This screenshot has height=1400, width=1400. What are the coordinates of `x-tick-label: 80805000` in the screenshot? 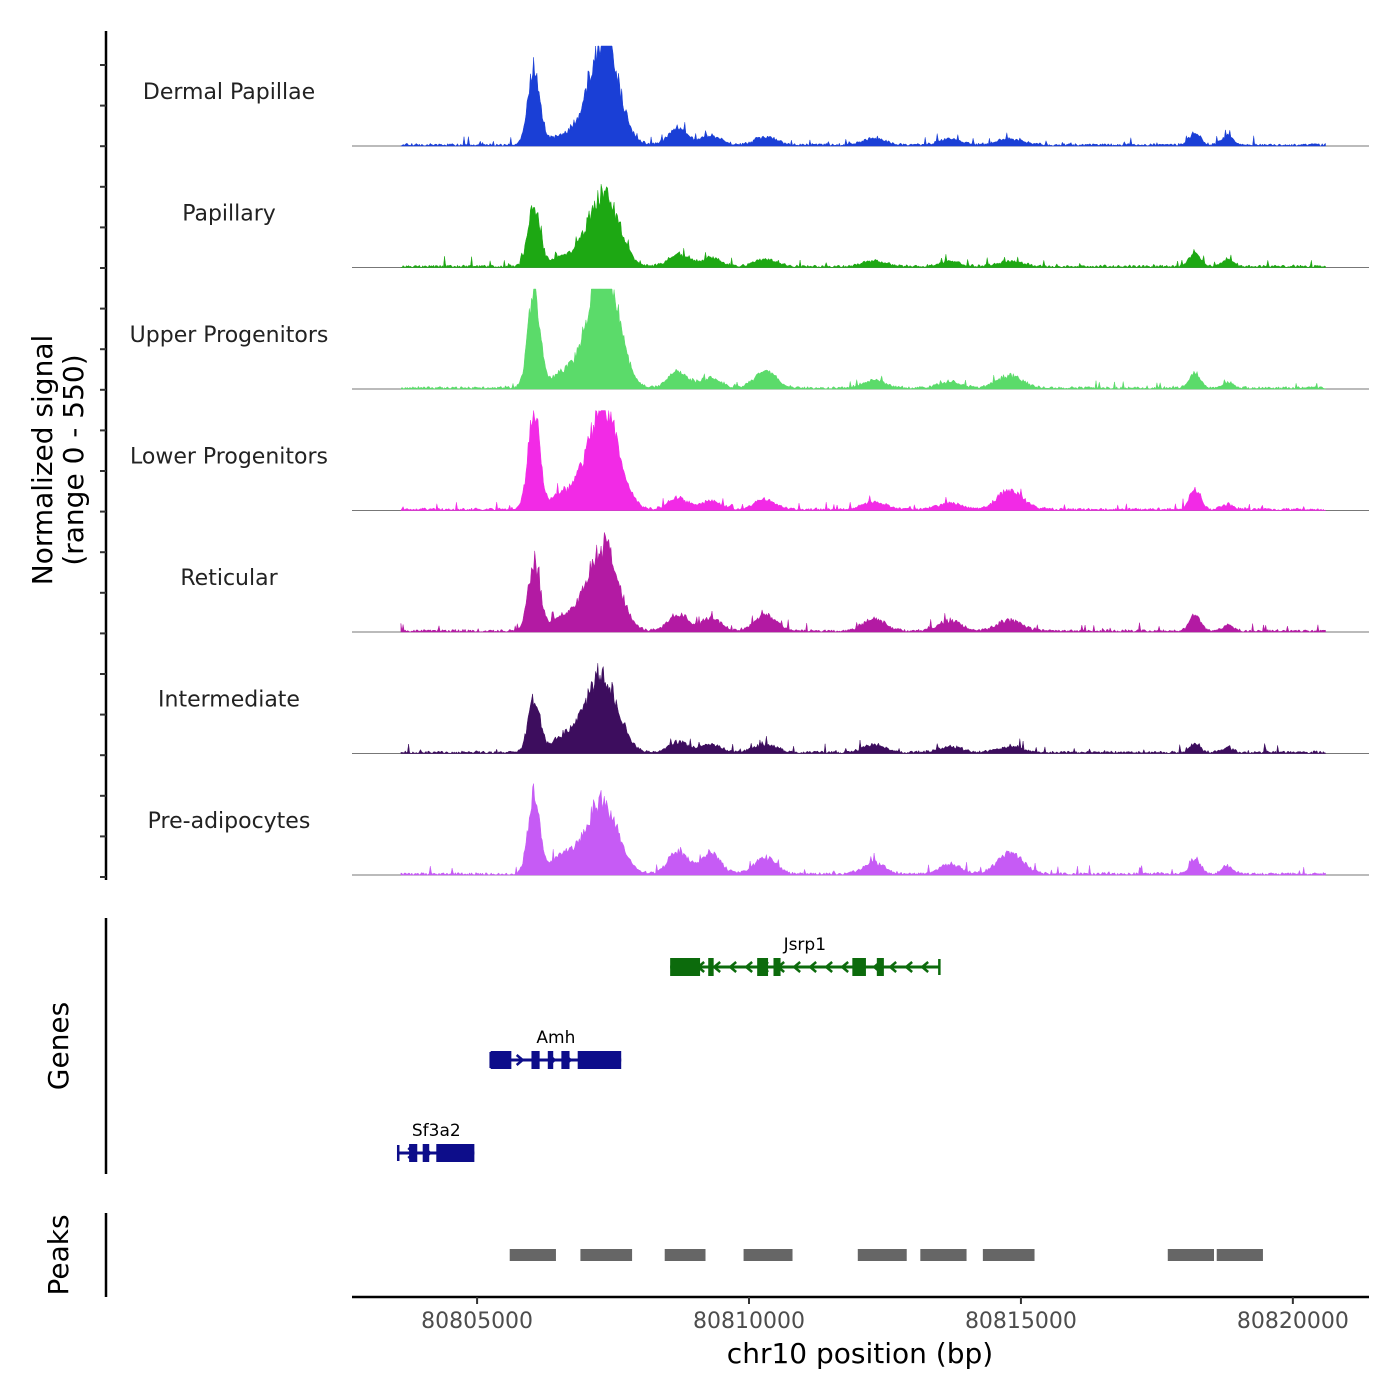 It's located at (477, 1321).